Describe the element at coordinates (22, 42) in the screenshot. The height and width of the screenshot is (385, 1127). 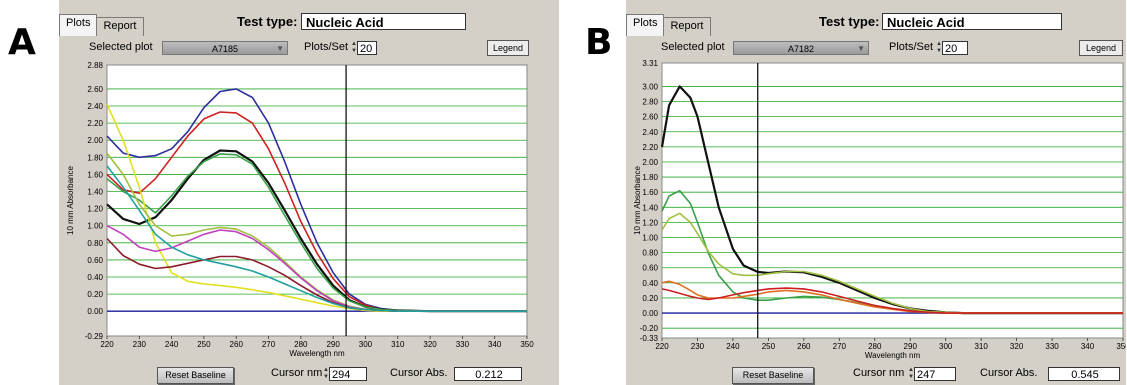
I see `panel-a-letter: A` at that location.